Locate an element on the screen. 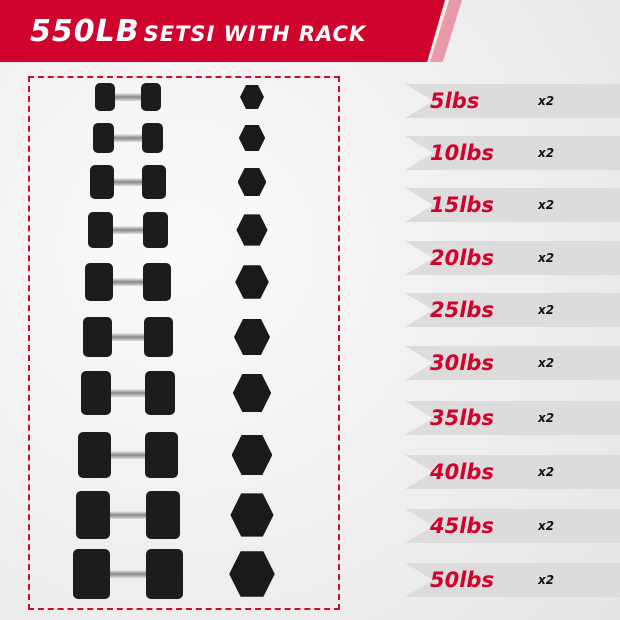 Image resolution: width=620 pixels, height=620 pixels. weight-label: 15lbs is located at coordinates (462, 205).